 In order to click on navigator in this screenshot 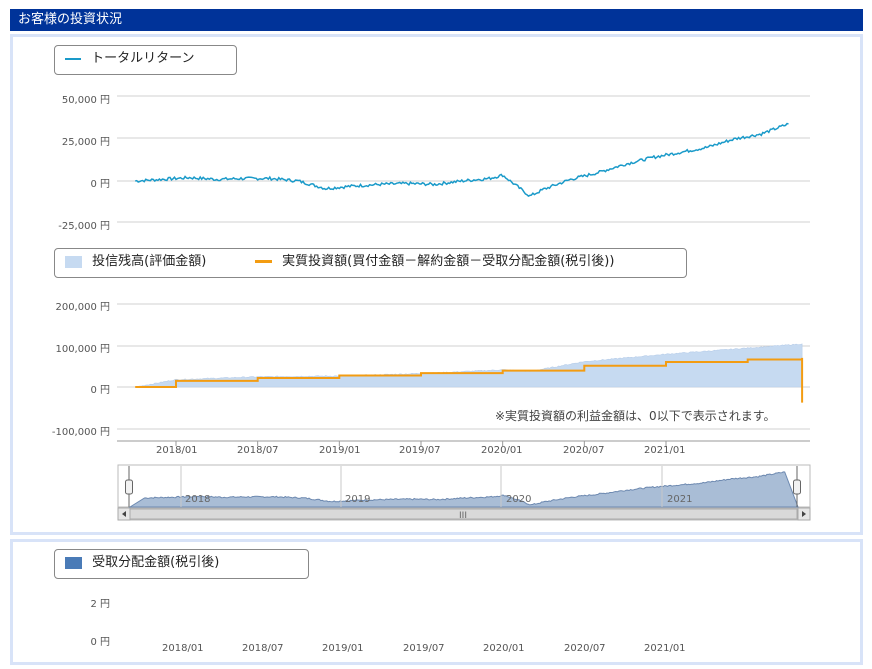, I will do `click(464, 492)`.